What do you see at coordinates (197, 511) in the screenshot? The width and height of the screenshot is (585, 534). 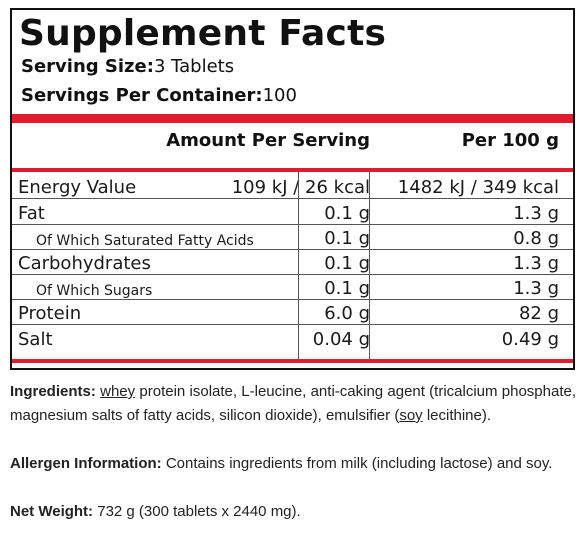 I see `net-weight-text: 732 g (300 tablets x 2440 mg).` at bounding box center [197, 511].